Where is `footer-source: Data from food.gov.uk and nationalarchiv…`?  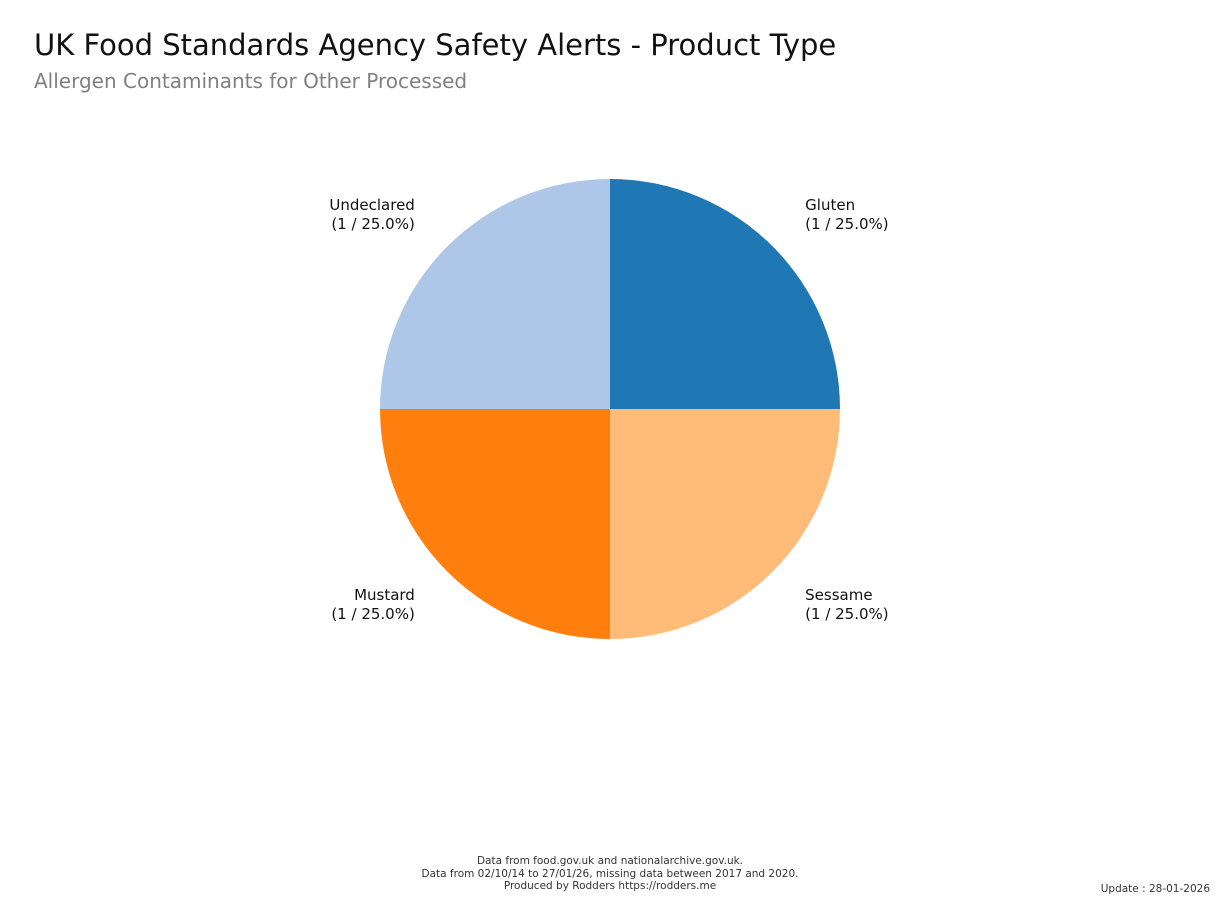
footer-source: Data from food.gov.uk and nationalarchiv… is located at coordinates (610, 861).